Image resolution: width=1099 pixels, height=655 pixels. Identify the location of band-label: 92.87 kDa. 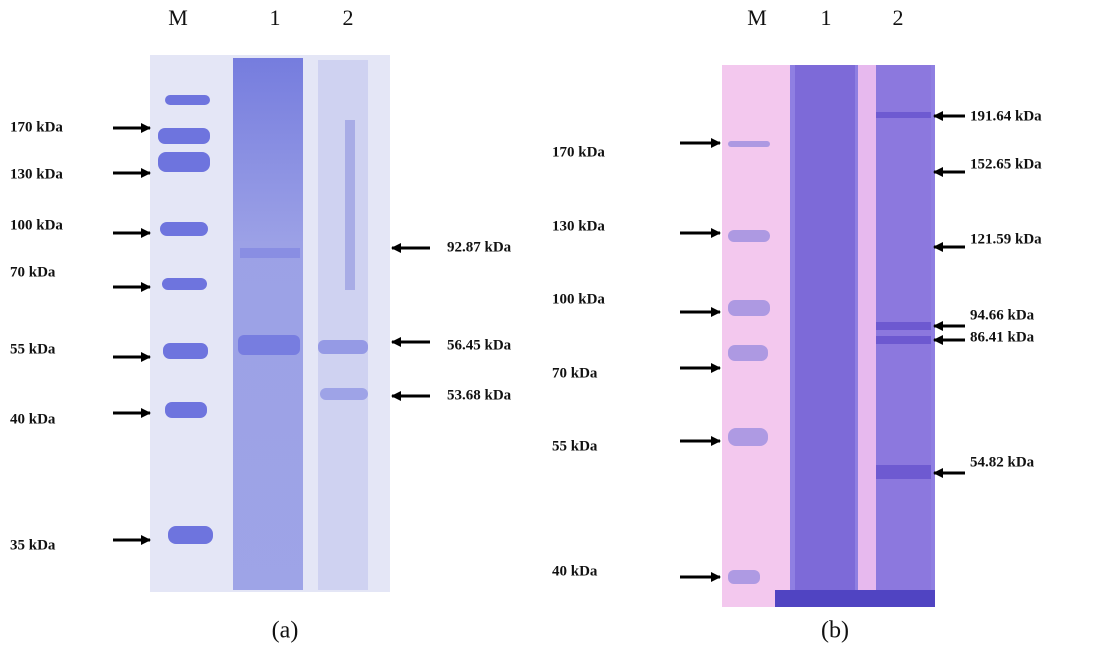
(479, 247).